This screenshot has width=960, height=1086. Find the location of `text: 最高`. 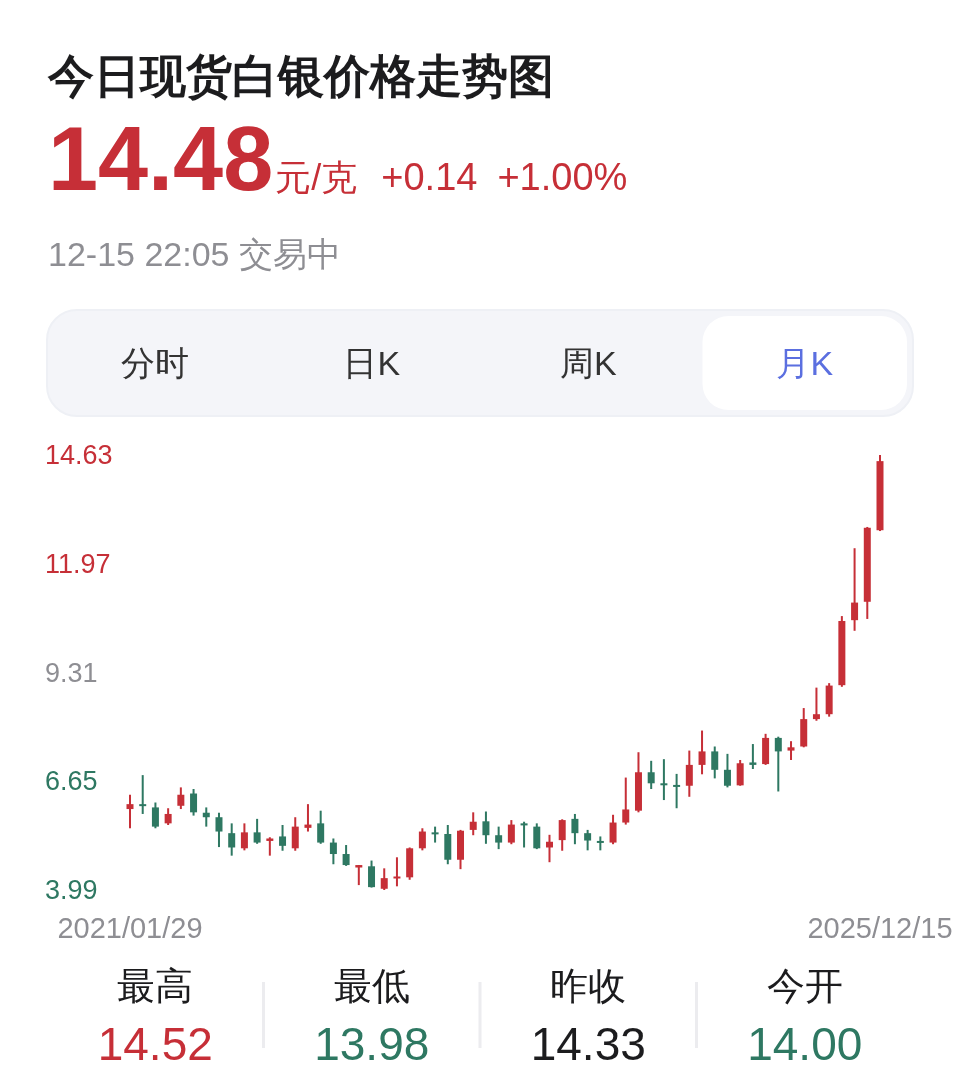

text: 最高 is located at coordinates (155, 986).